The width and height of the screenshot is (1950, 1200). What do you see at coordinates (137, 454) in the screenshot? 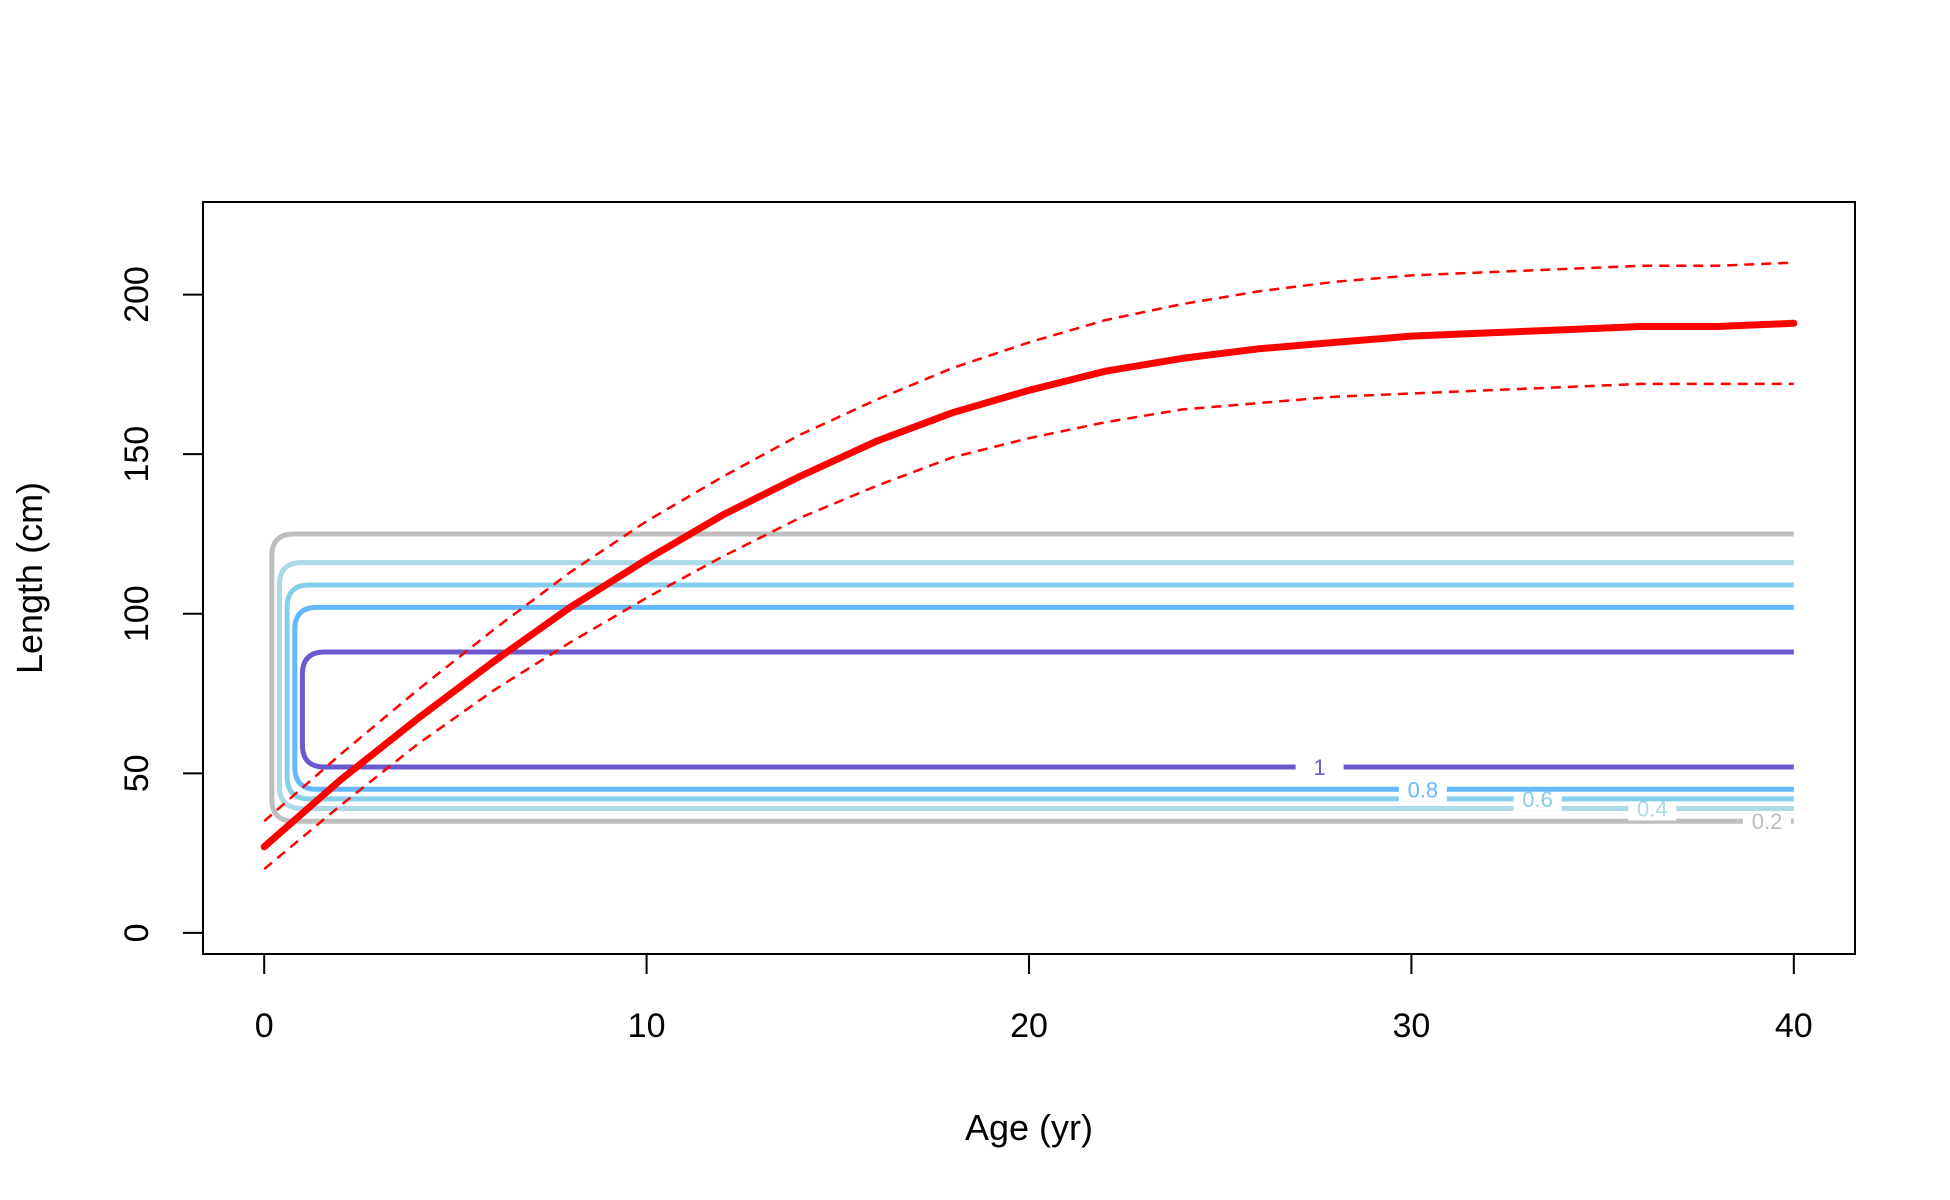
I see `y-tick-label: 150` at bounding box center [137, 454].